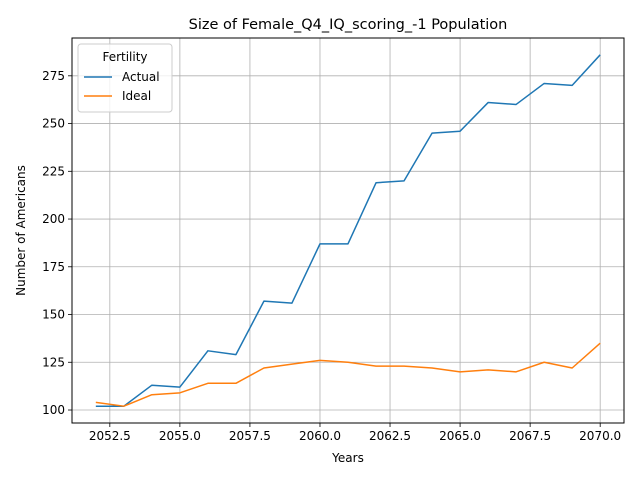 Image resolution: width=640 pixels, height=480 pixels. I want to click on x-tick-label: 2052.5, so click(110, 436).